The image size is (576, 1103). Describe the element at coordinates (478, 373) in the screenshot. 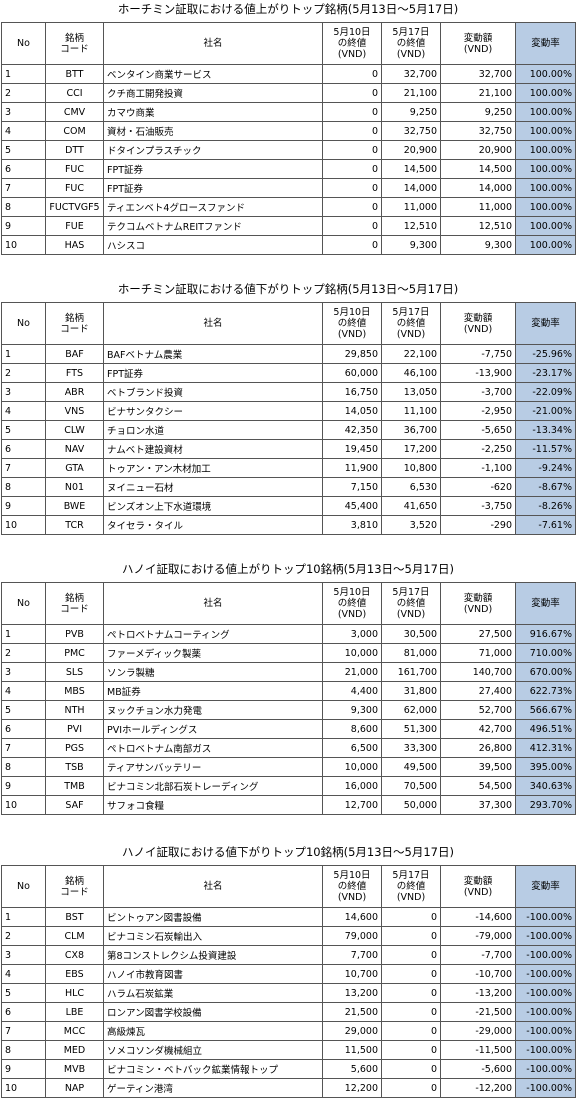

I see `col-change-cell: -13,900` at that location.